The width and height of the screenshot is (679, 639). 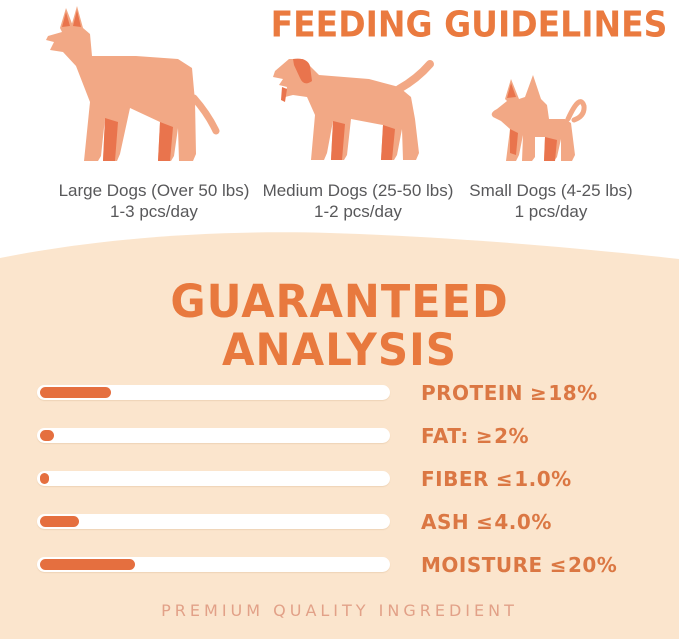 I want to click on analysis-row-label: FAT: ≥2%, so click(x=475, y=436).